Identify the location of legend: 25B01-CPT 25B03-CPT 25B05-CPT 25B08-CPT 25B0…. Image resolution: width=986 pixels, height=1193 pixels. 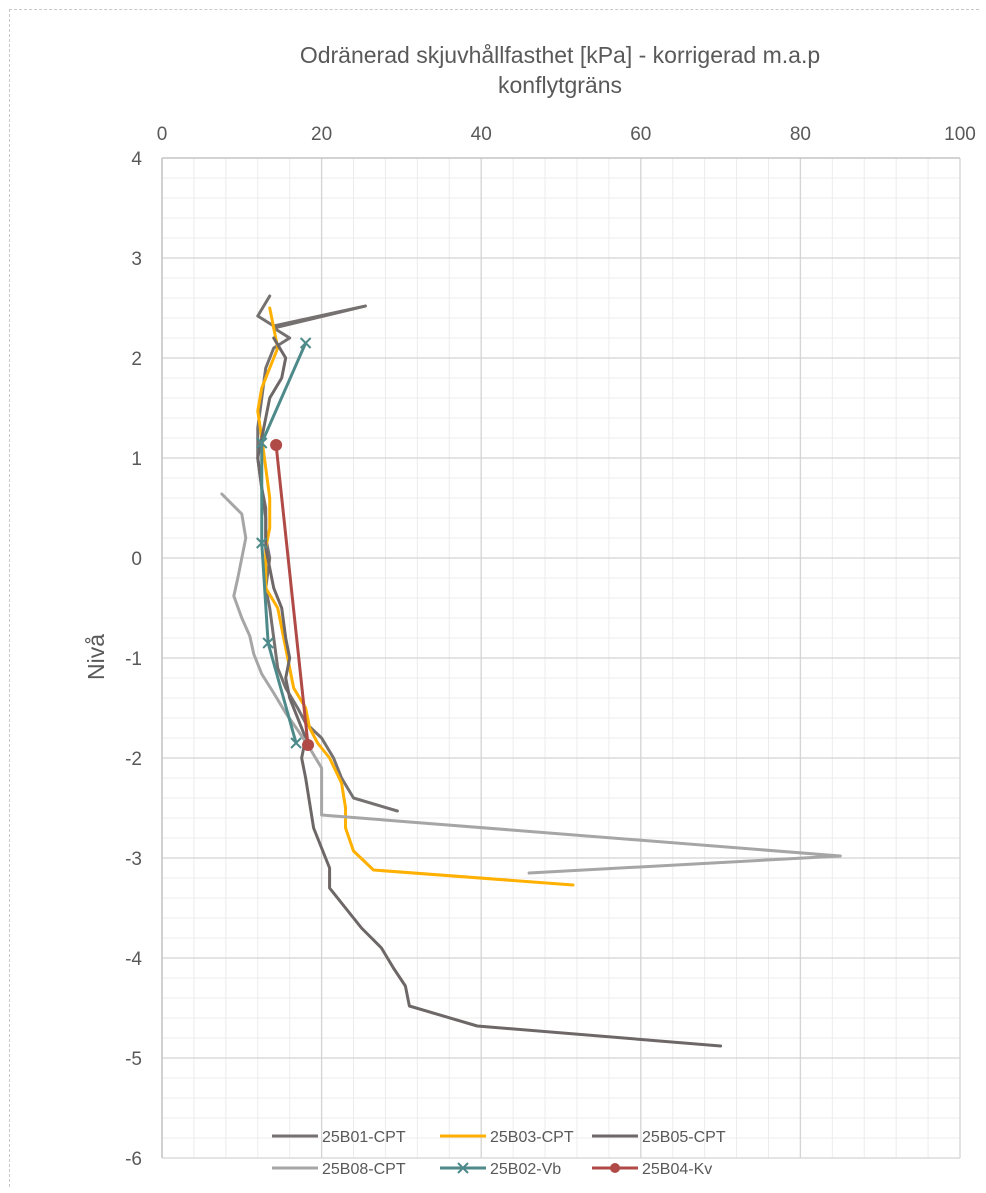
(499, 1153).